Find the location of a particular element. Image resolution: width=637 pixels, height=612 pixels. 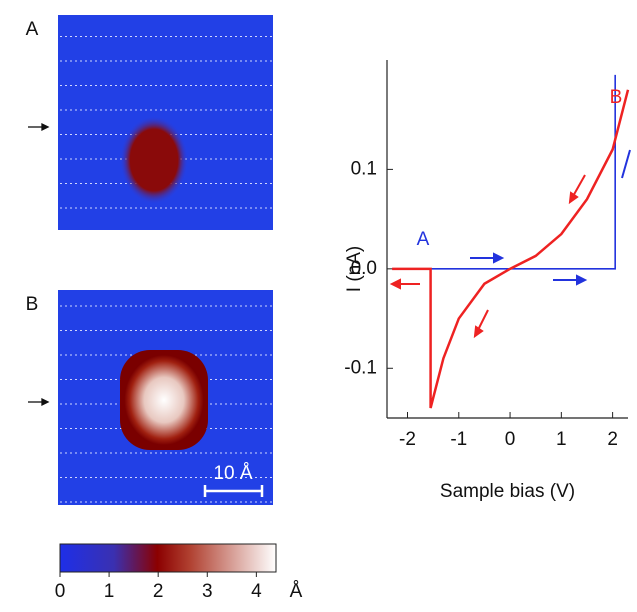

y-tick-label: -0.1 is located at coordinates (360, 367).